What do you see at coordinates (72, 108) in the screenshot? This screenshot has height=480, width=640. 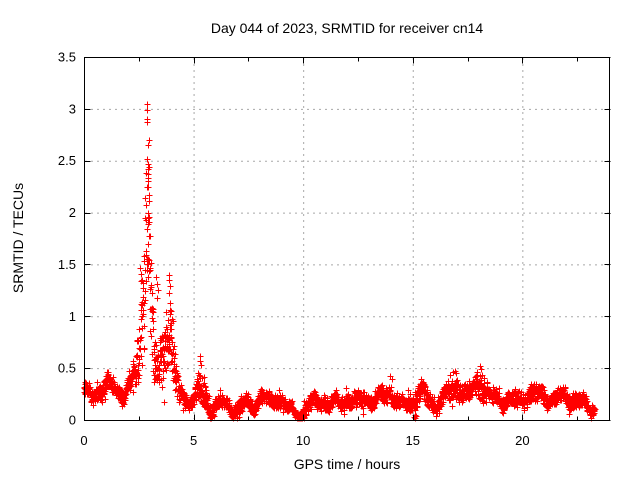 I see `y-tick-label: 3` at bounding box center [72, 108].